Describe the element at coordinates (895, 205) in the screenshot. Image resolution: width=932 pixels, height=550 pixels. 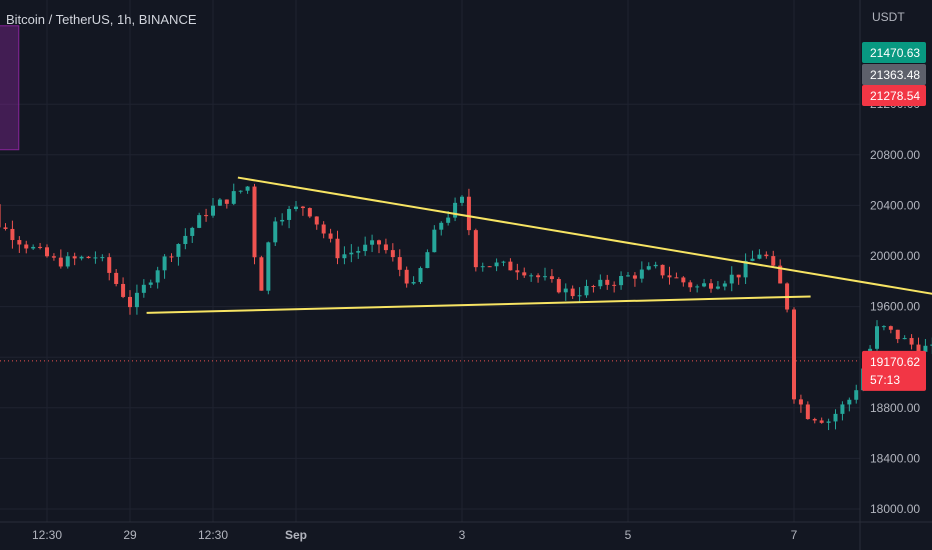
I see `y-tick-label: 20400.00` at that location.